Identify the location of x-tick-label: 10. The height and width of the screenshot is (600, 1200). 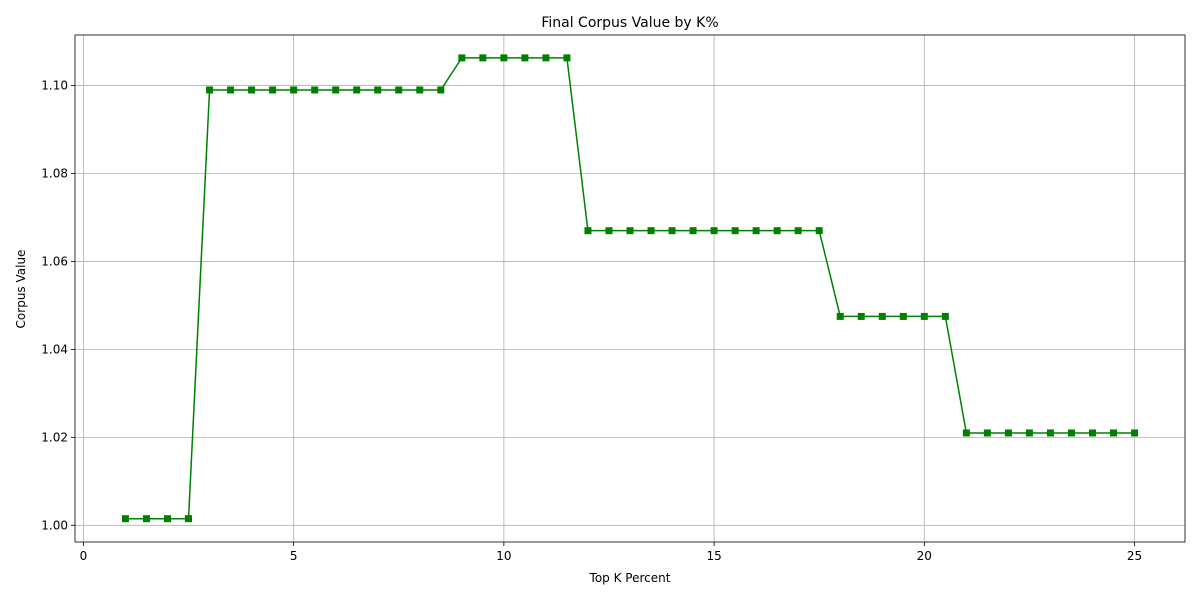
(503, 556).